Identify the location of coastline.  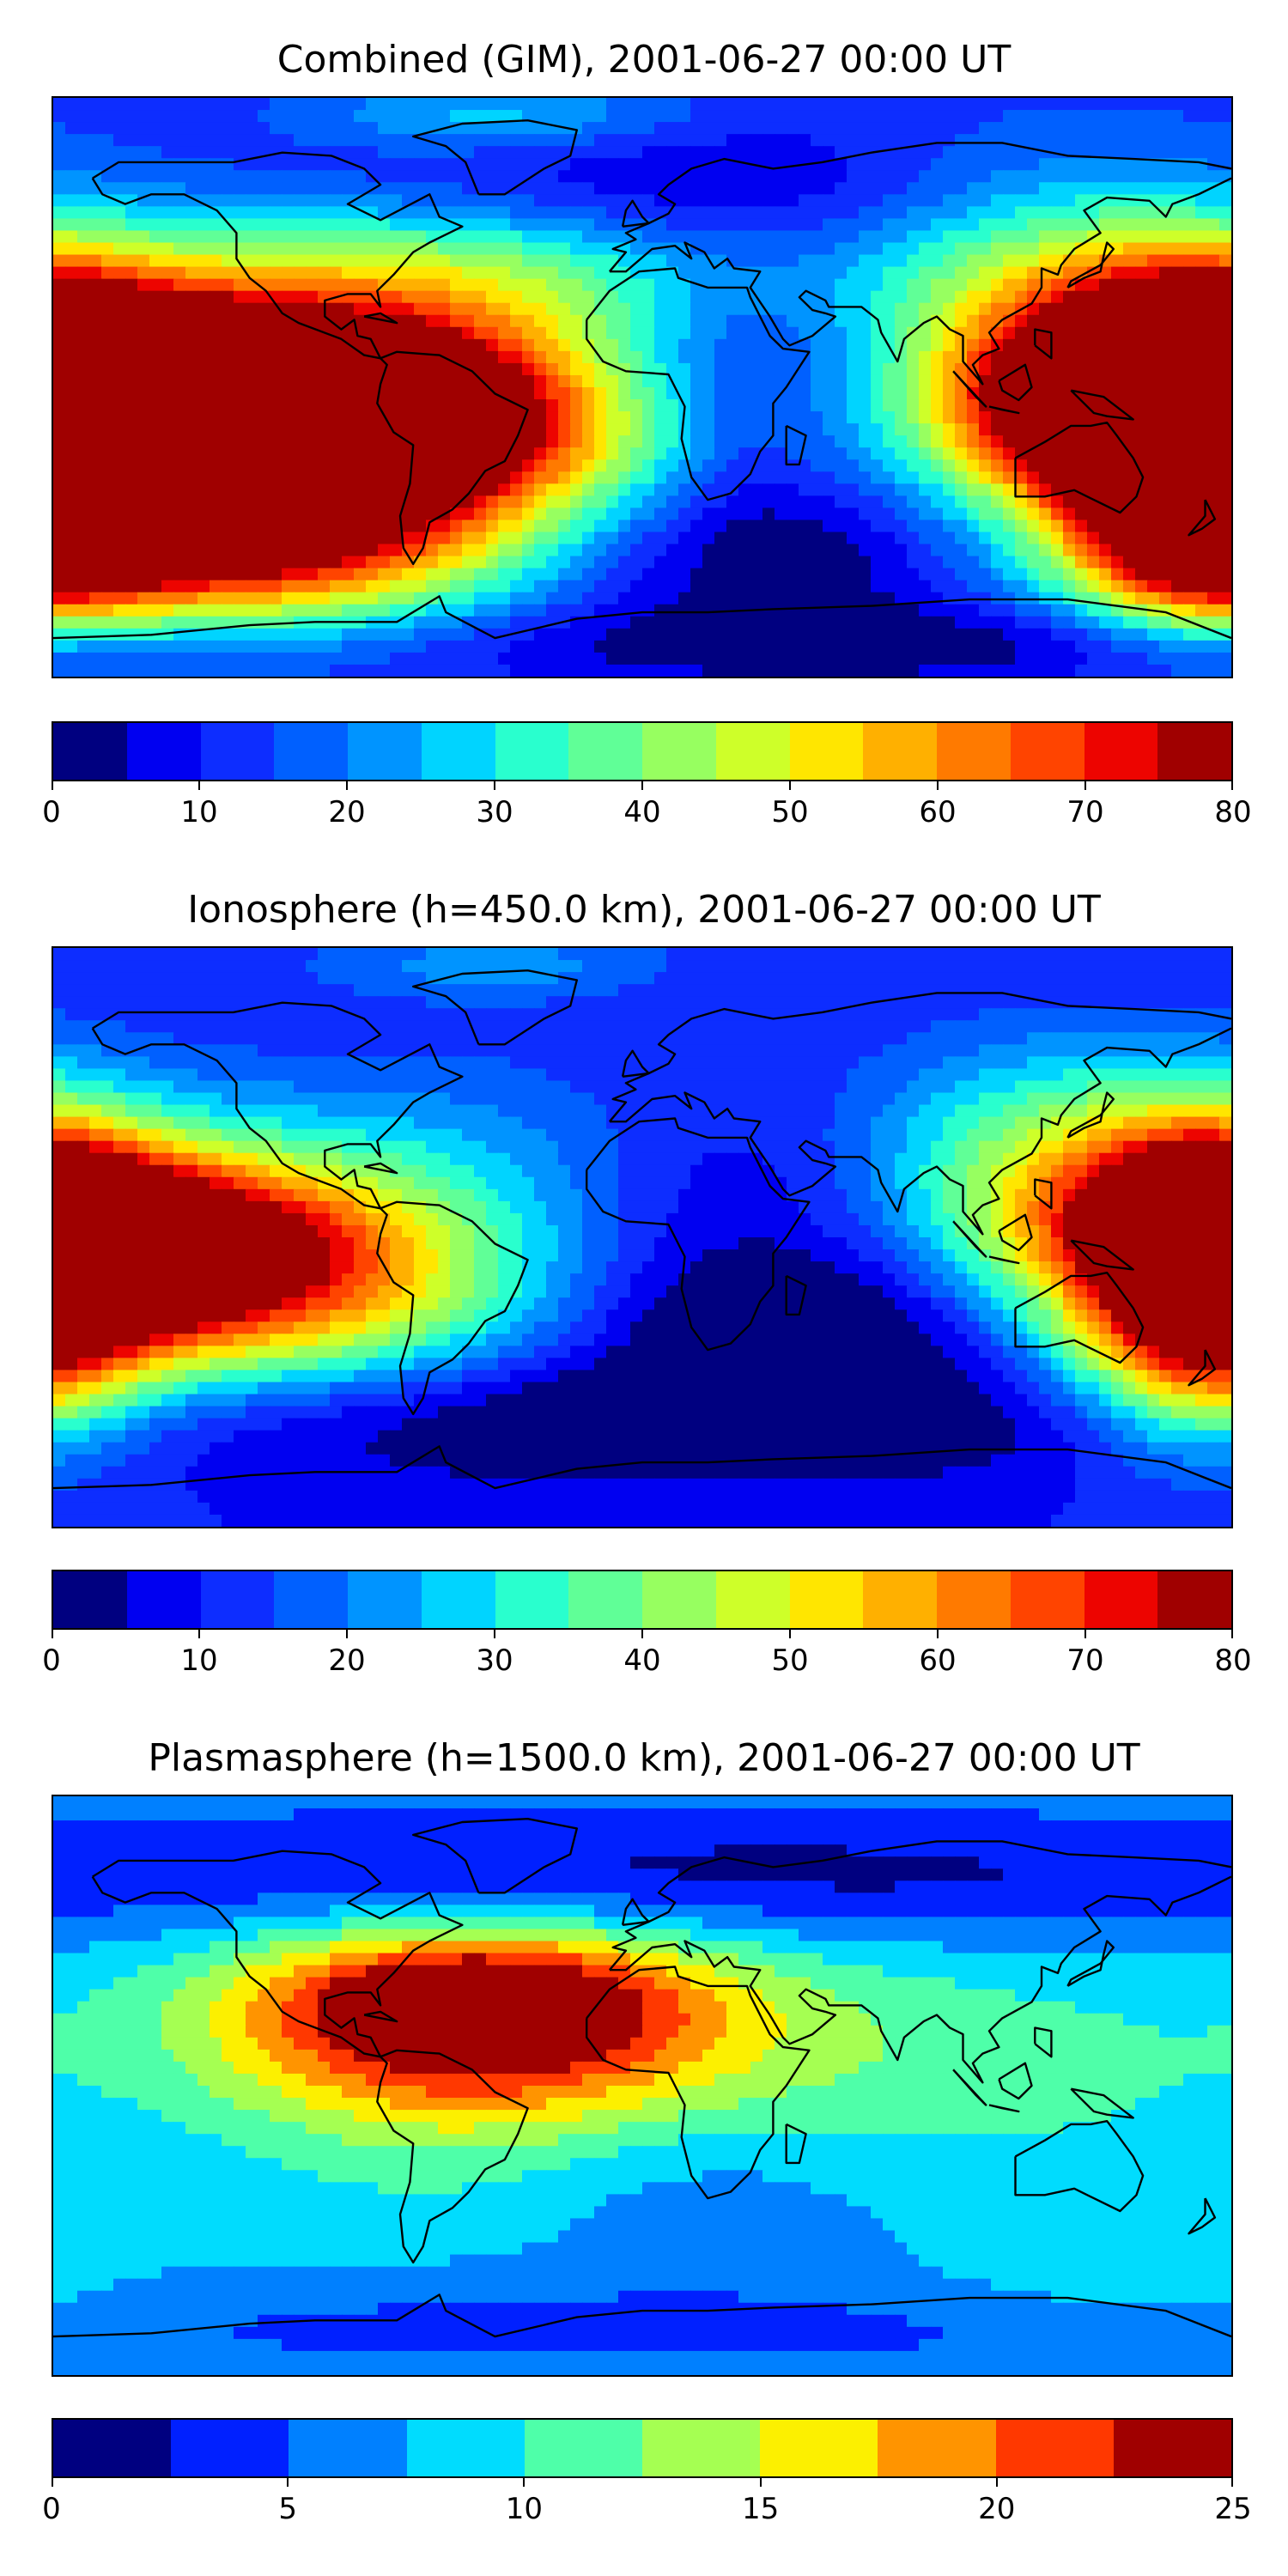
(1079, 468).